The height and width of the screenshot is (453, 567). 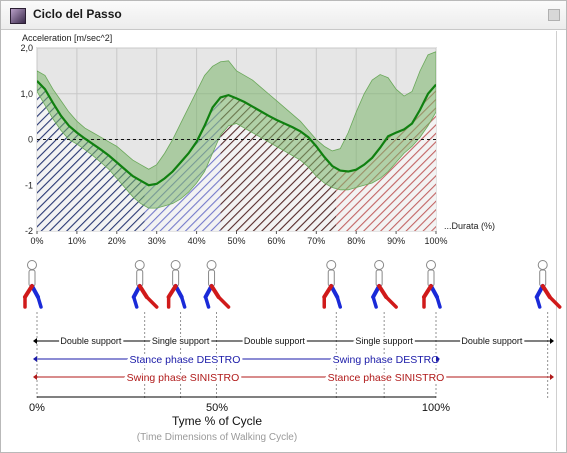 I want to click on x-axis-label: ...Durata (%), so click(x=469, y=226).